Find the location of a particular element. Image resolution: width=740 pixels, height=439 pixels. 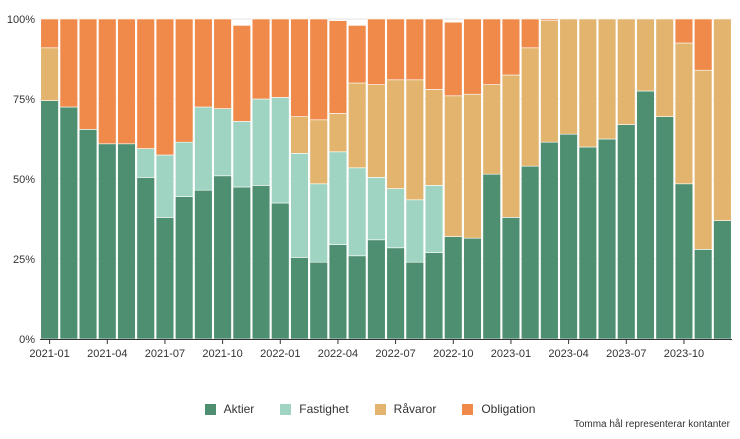

legend-item-obligation: Obligation is located at coordinates (498, 409).